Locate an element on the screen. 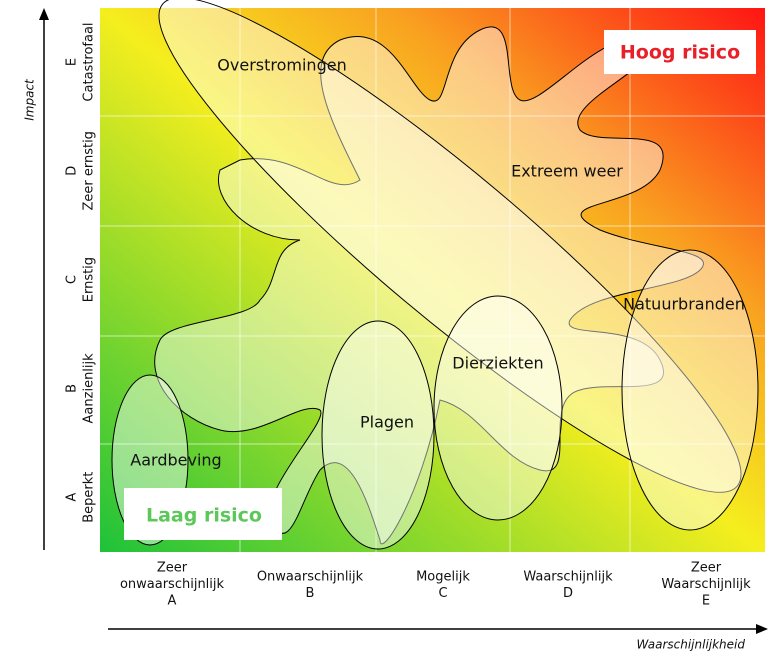  likelihood-label: B is located at coordinates (310, 593).